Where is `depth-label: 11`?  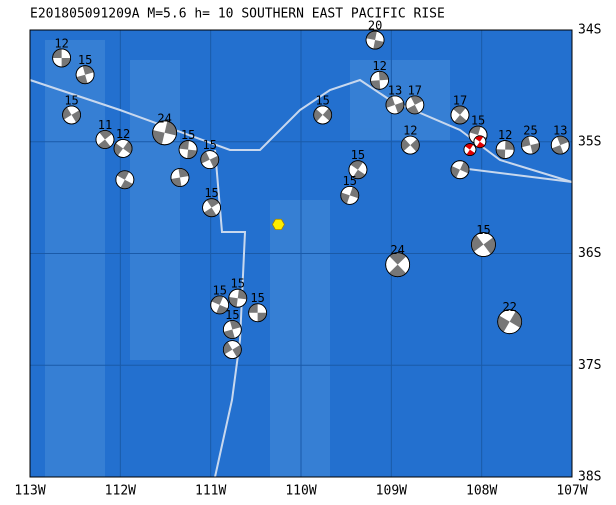 depth-label: 11 is located at coordinates (105, 125).